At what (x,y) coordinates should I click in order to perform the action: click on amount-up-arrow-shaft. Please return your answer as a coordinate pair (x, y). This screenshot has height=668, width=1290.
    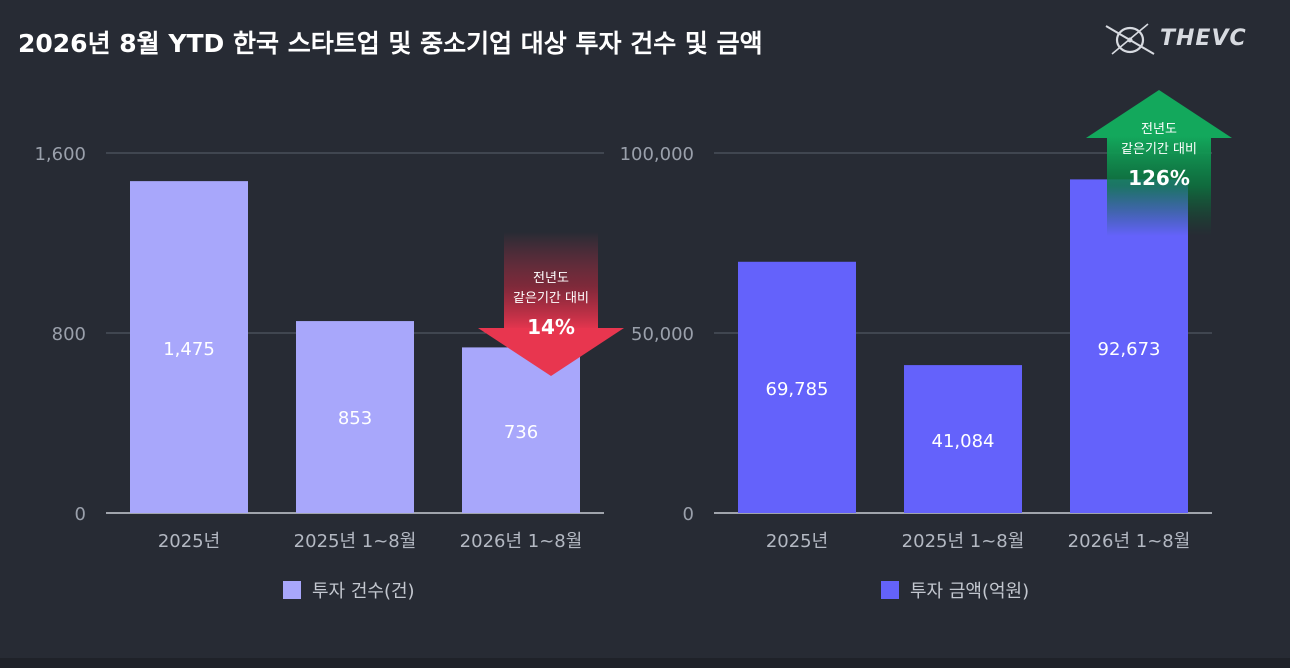
    Looking at the image, I should click on (1159, 186).